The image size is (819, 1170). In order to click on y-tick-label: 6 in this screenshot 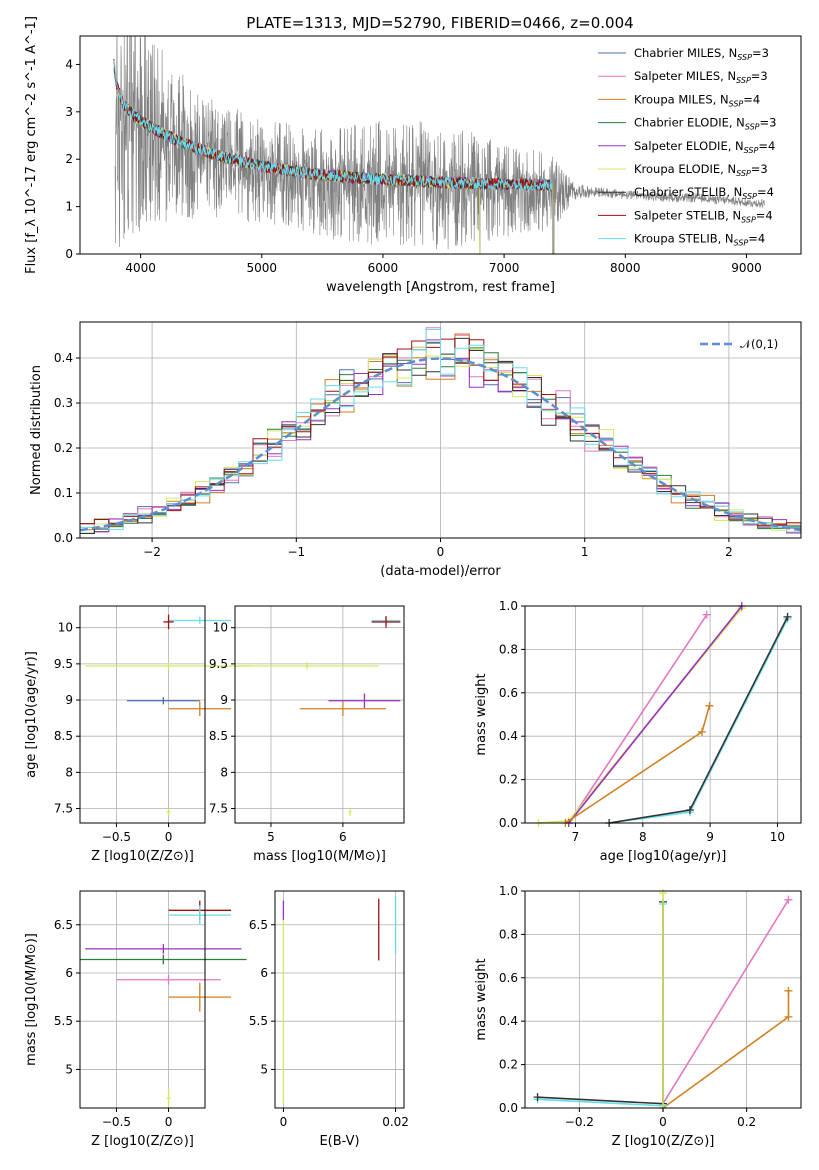, I will do `click(69, 973)`.